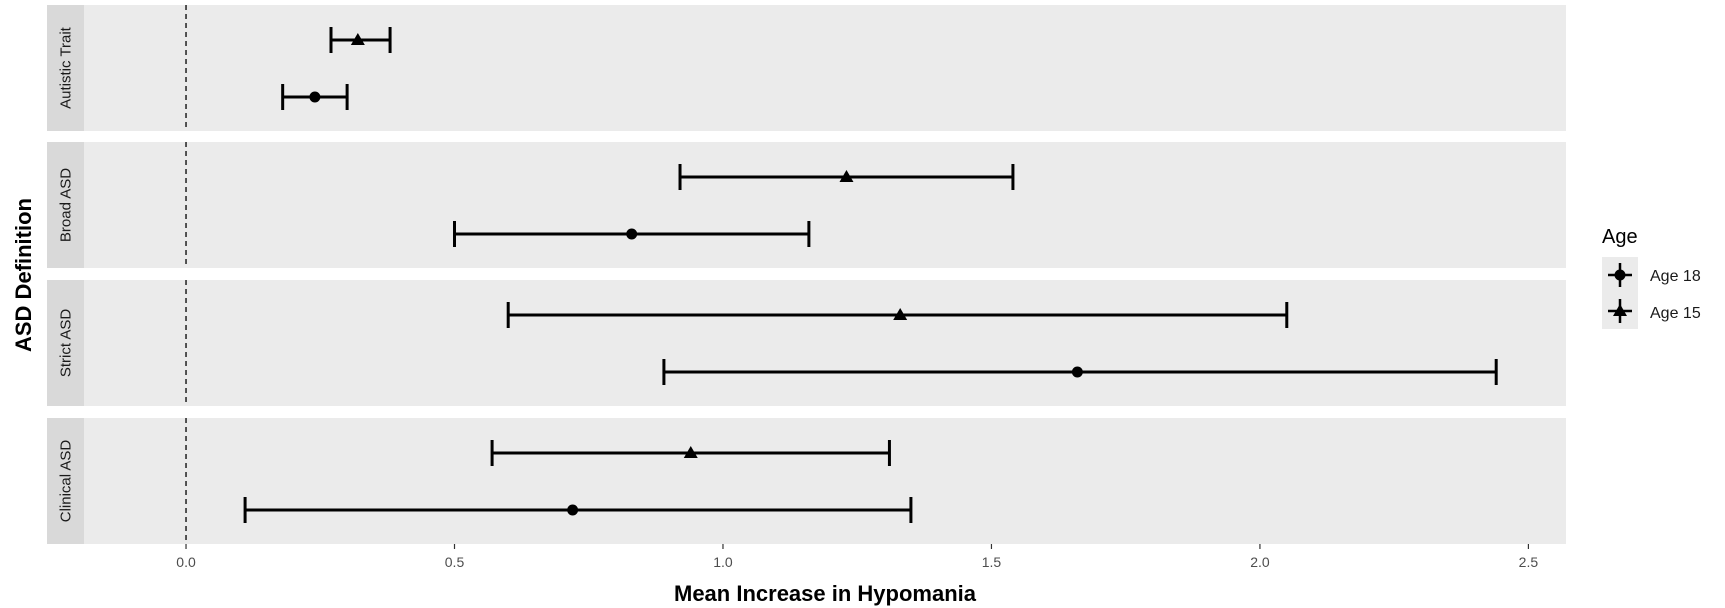 The width and height of the screenshot is (1725, 608). I want to click on strip-label-clinical-asd: Clinical ASD, so click(66, 481).